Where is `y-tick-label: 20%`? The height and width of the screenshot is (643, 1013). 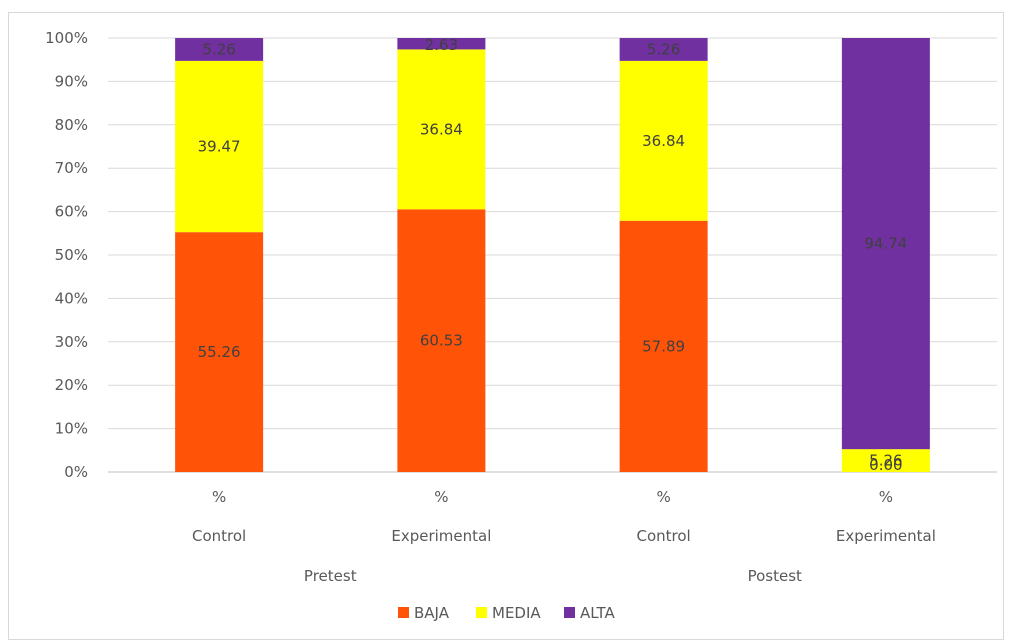 y-tick-label: 20% is located at coordinates (71, 385).